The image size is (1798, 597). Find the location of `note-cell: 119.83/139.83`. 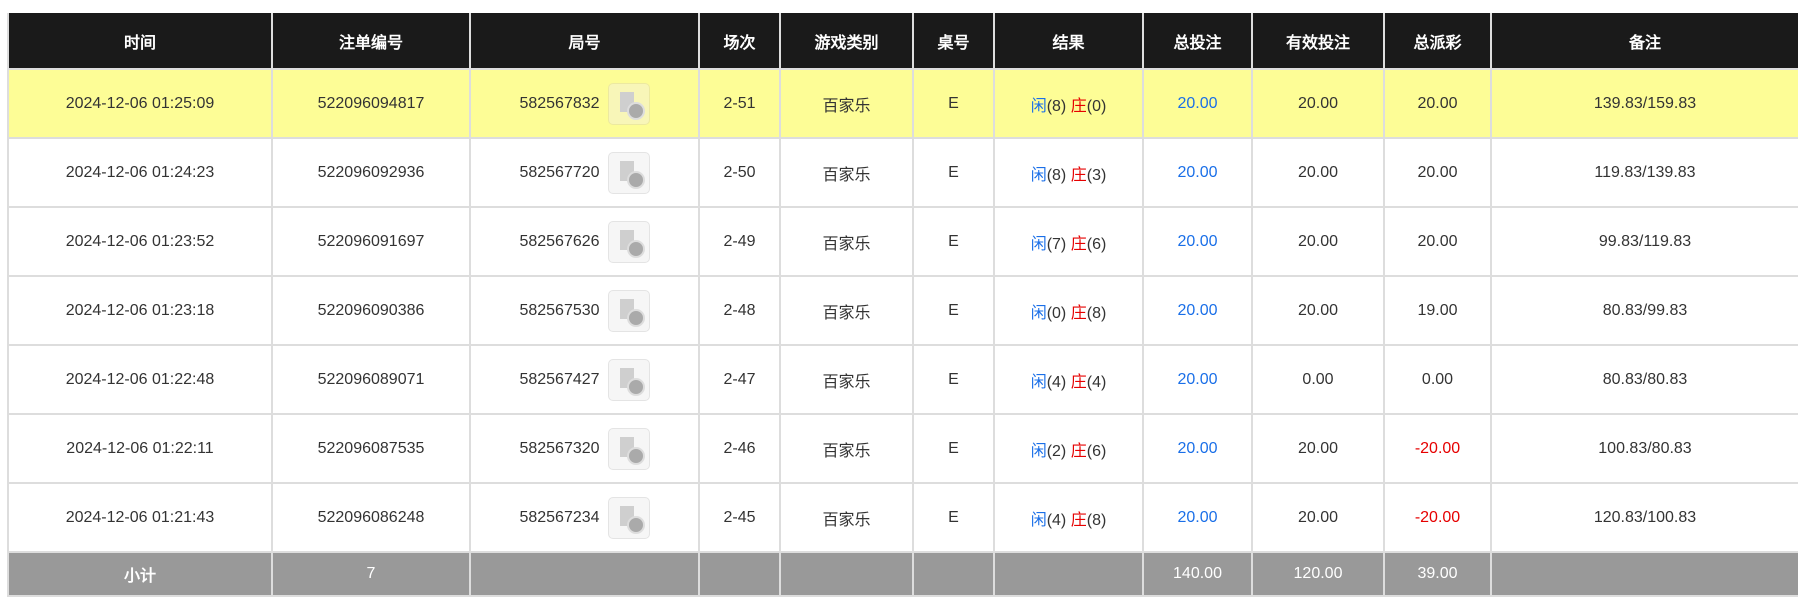

note-cell: 119.83/139.83 is located at coordinates (1644, 172).